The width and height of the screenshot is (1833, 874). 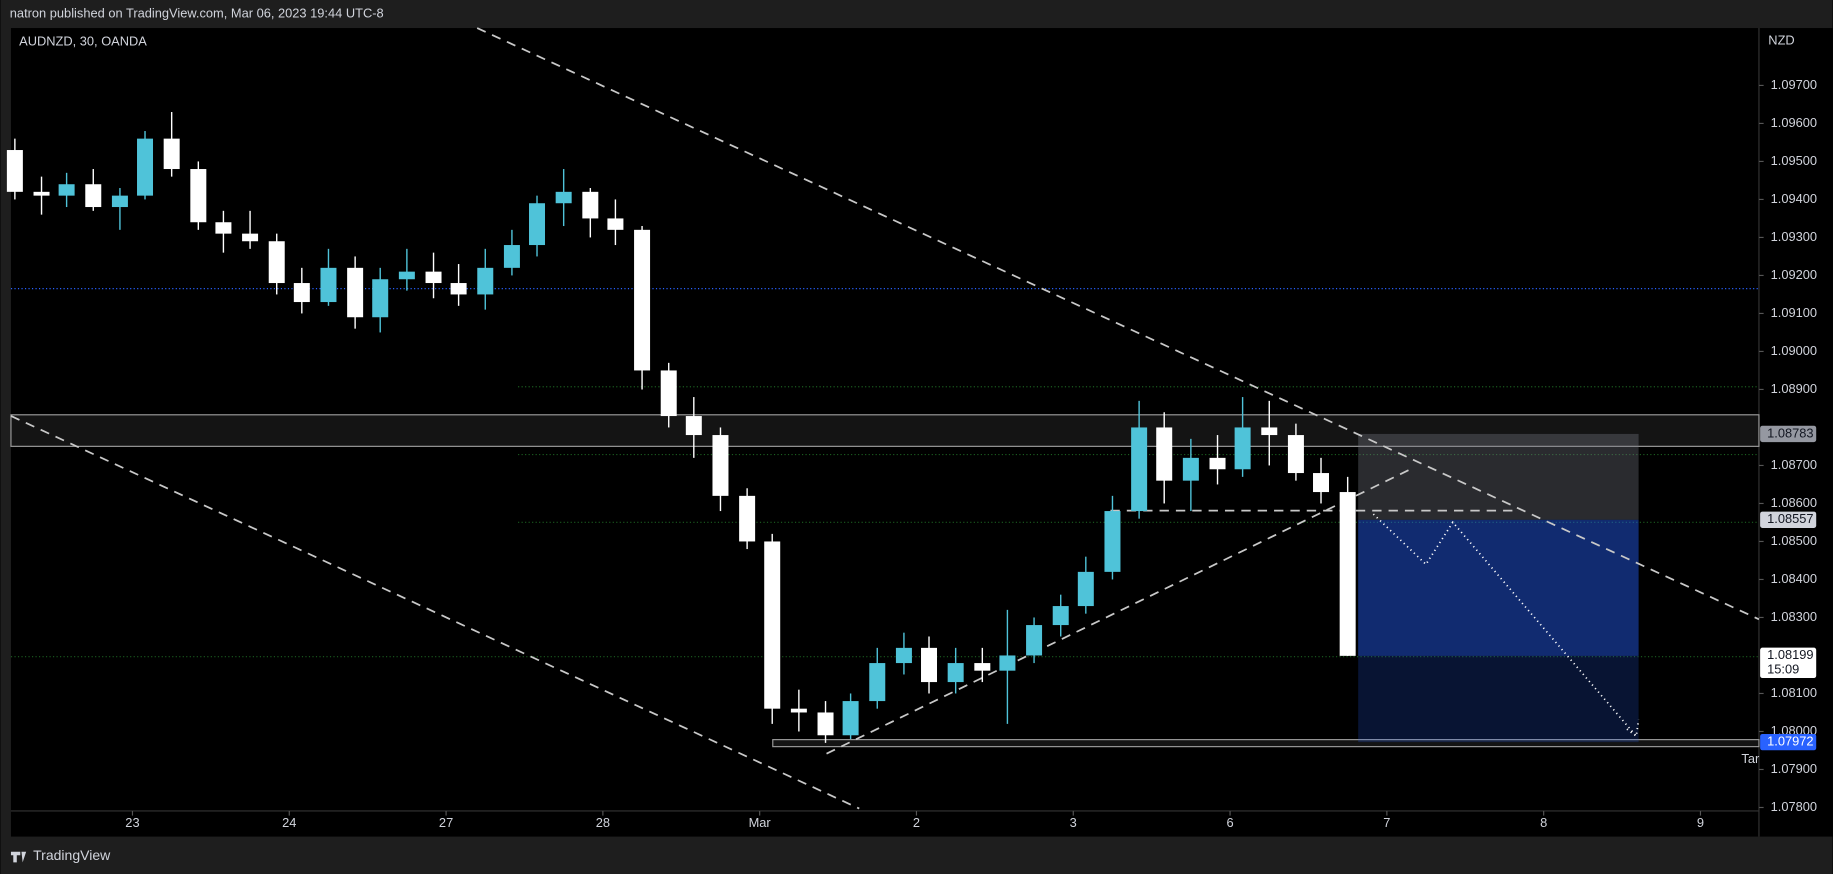 I want to click on price-tag-label: 1.08199, so click(x=1790, y=654).